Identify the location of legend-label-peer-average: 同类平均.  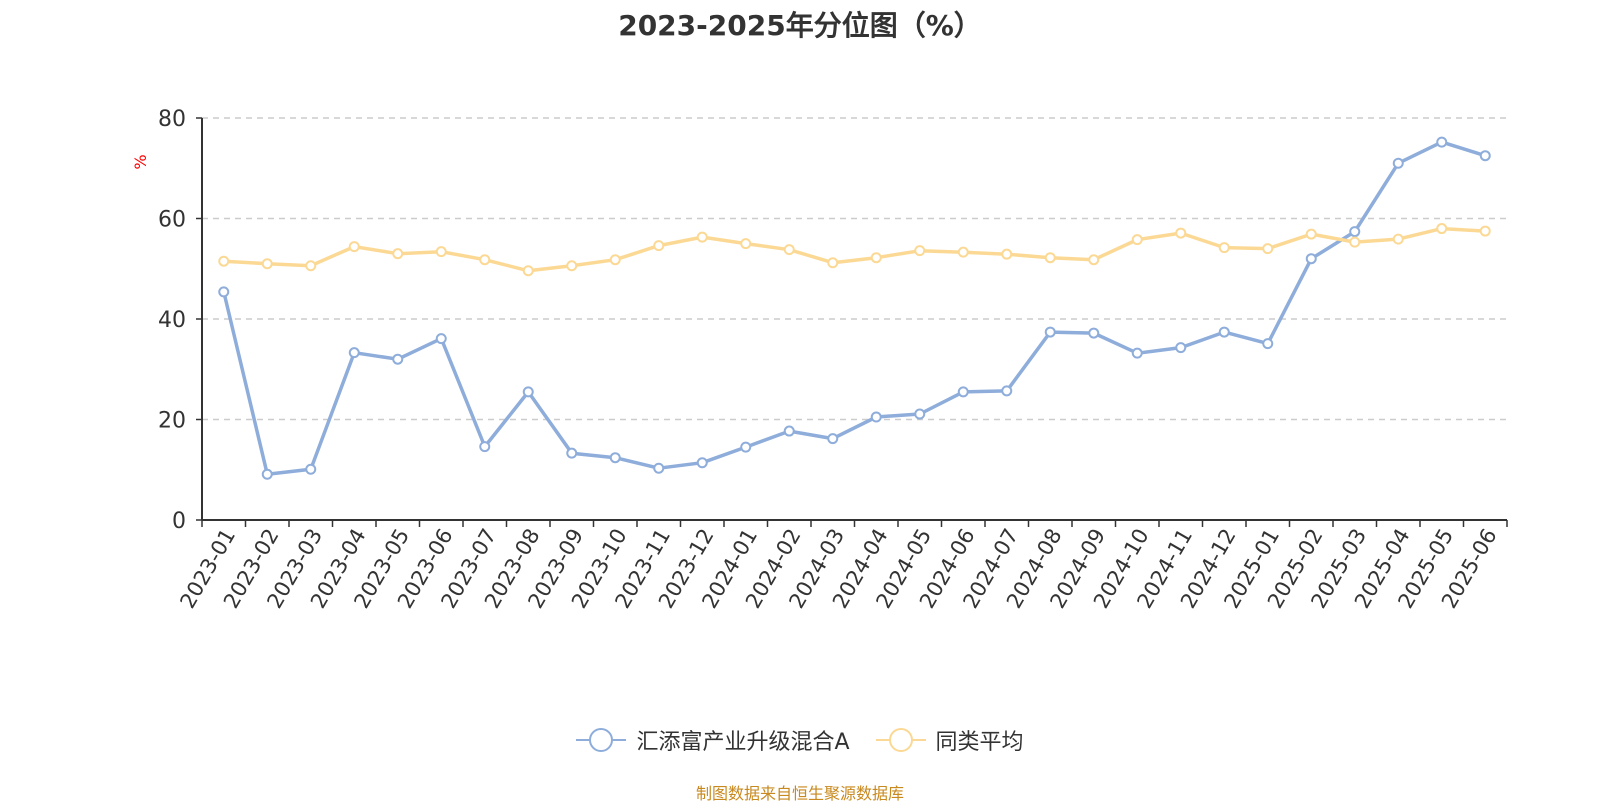
(979, 742).